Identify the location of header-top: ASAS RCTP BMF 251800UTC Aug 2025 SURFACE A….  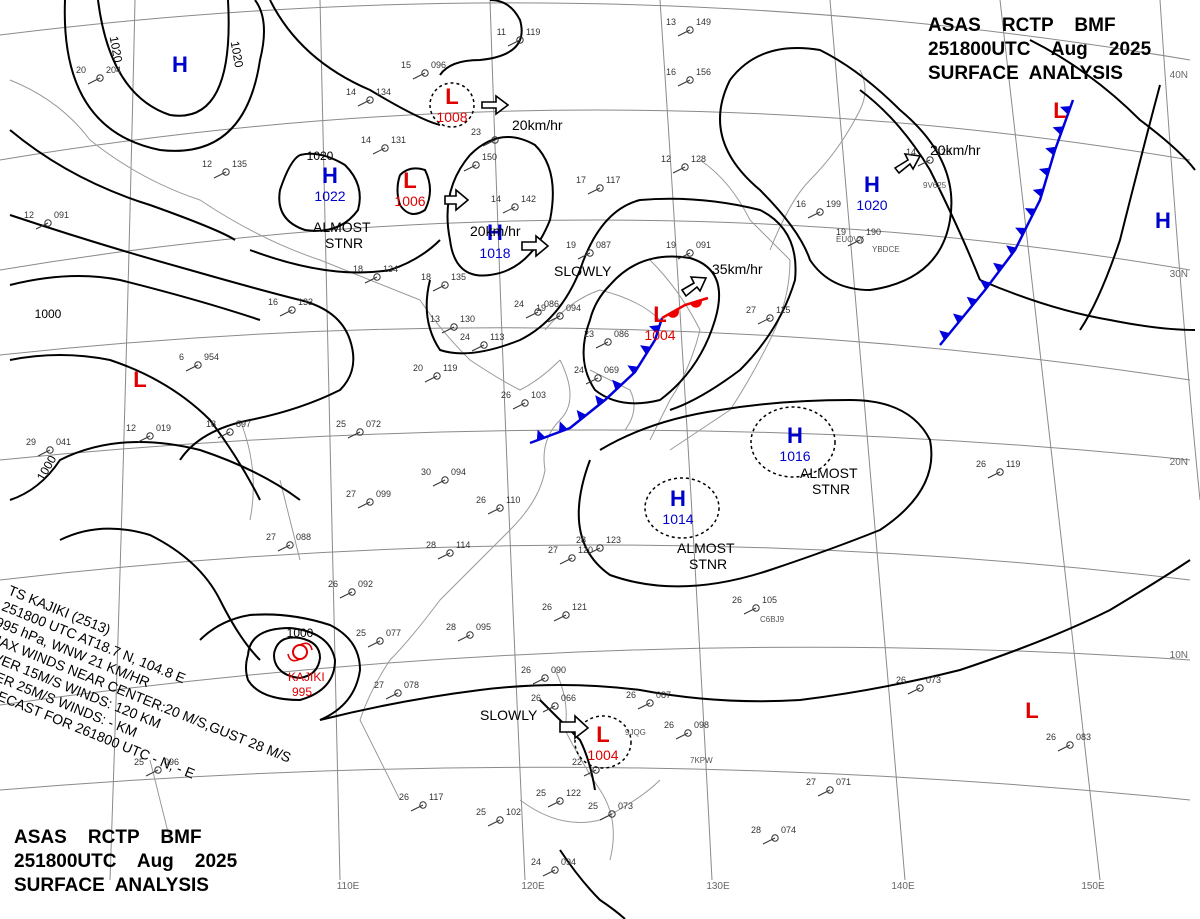
(1039, 50).